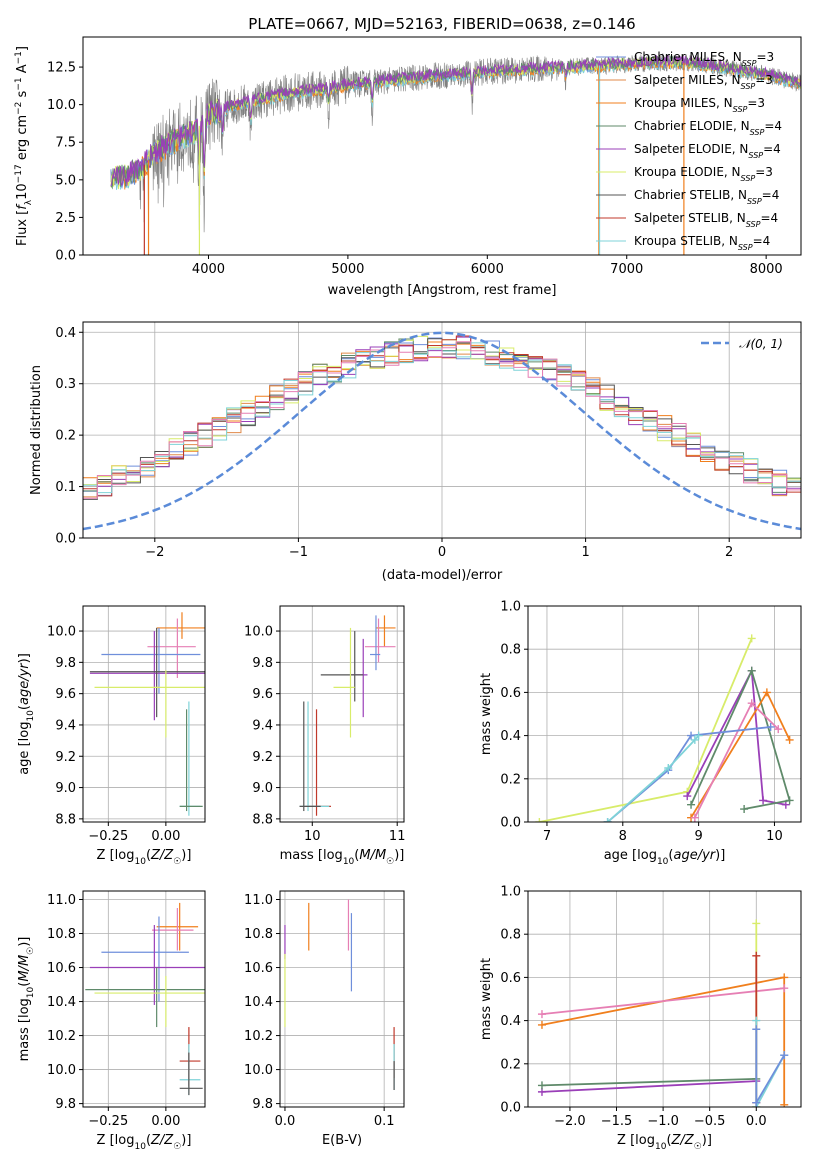 This screenshot has width=819, height=1170. What do you see at coordinates (774, 836) in the screenshot?
I see `weight_vs_age-xtick-label: 10` at bounding box center [774, 836].